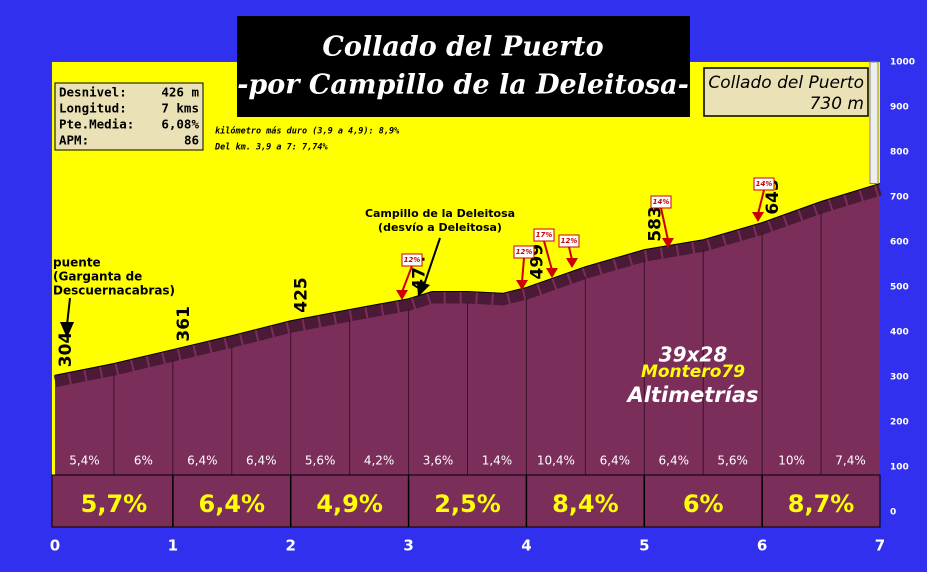 The height and width of the screenshot is (572, 927). I want to click on segment-gradient: 1,4%, so click(497, 461).